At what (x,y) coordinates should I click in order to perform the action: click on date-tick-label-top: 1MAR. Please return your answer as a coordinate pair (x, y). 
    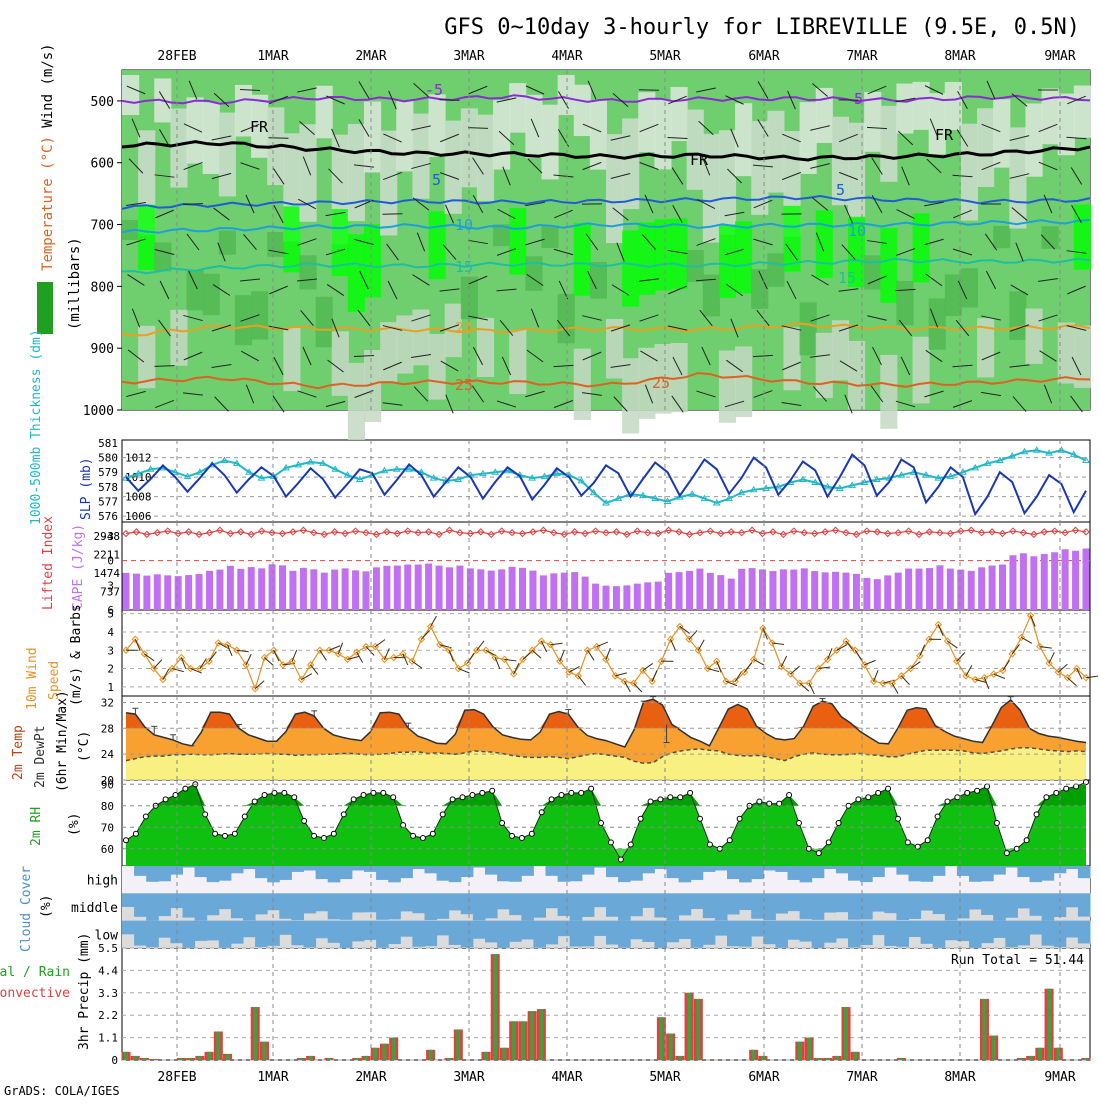
    Looking at the image, I should click on (272, 56).